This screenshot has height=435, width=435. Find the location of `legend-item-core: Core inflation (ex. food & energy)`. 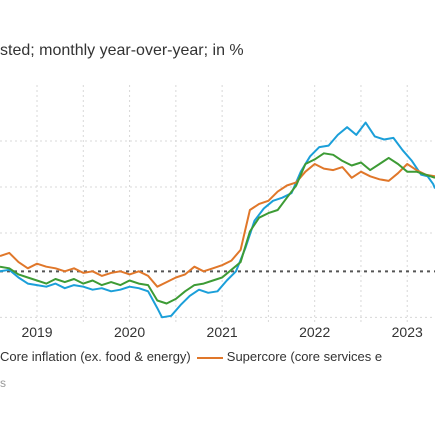

legend-item-core: Core inflation (ex. food & energy) is located at coordinates (95, 356).